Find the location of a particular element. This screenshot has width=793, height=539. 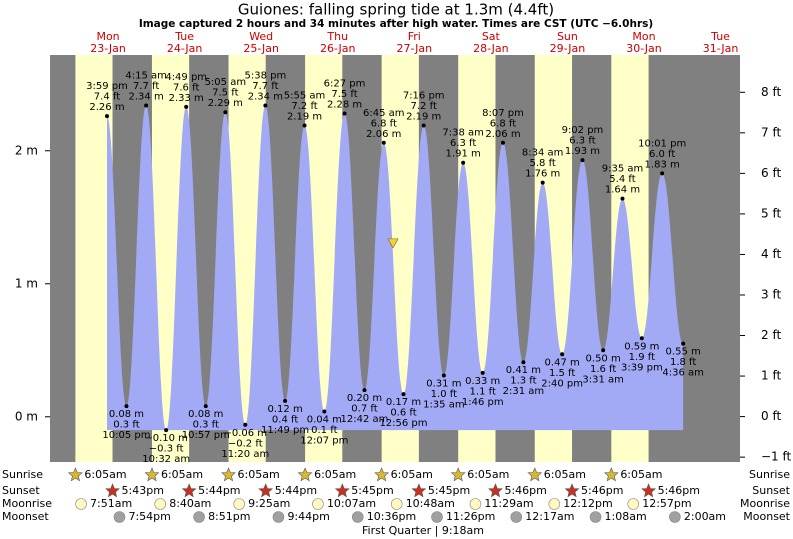

tide-label: 11:49 pm is located at coordinates (285, 430).